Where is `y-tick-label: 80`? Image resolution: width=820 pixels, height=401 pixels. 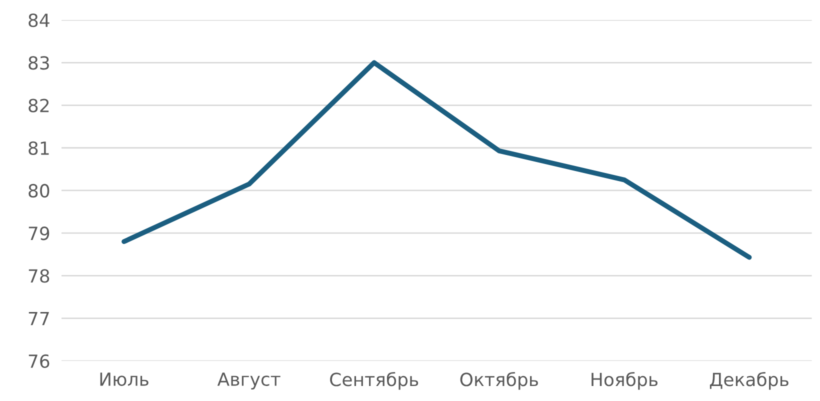 y-tick-label: 80 is located at coordinates (39, 191).